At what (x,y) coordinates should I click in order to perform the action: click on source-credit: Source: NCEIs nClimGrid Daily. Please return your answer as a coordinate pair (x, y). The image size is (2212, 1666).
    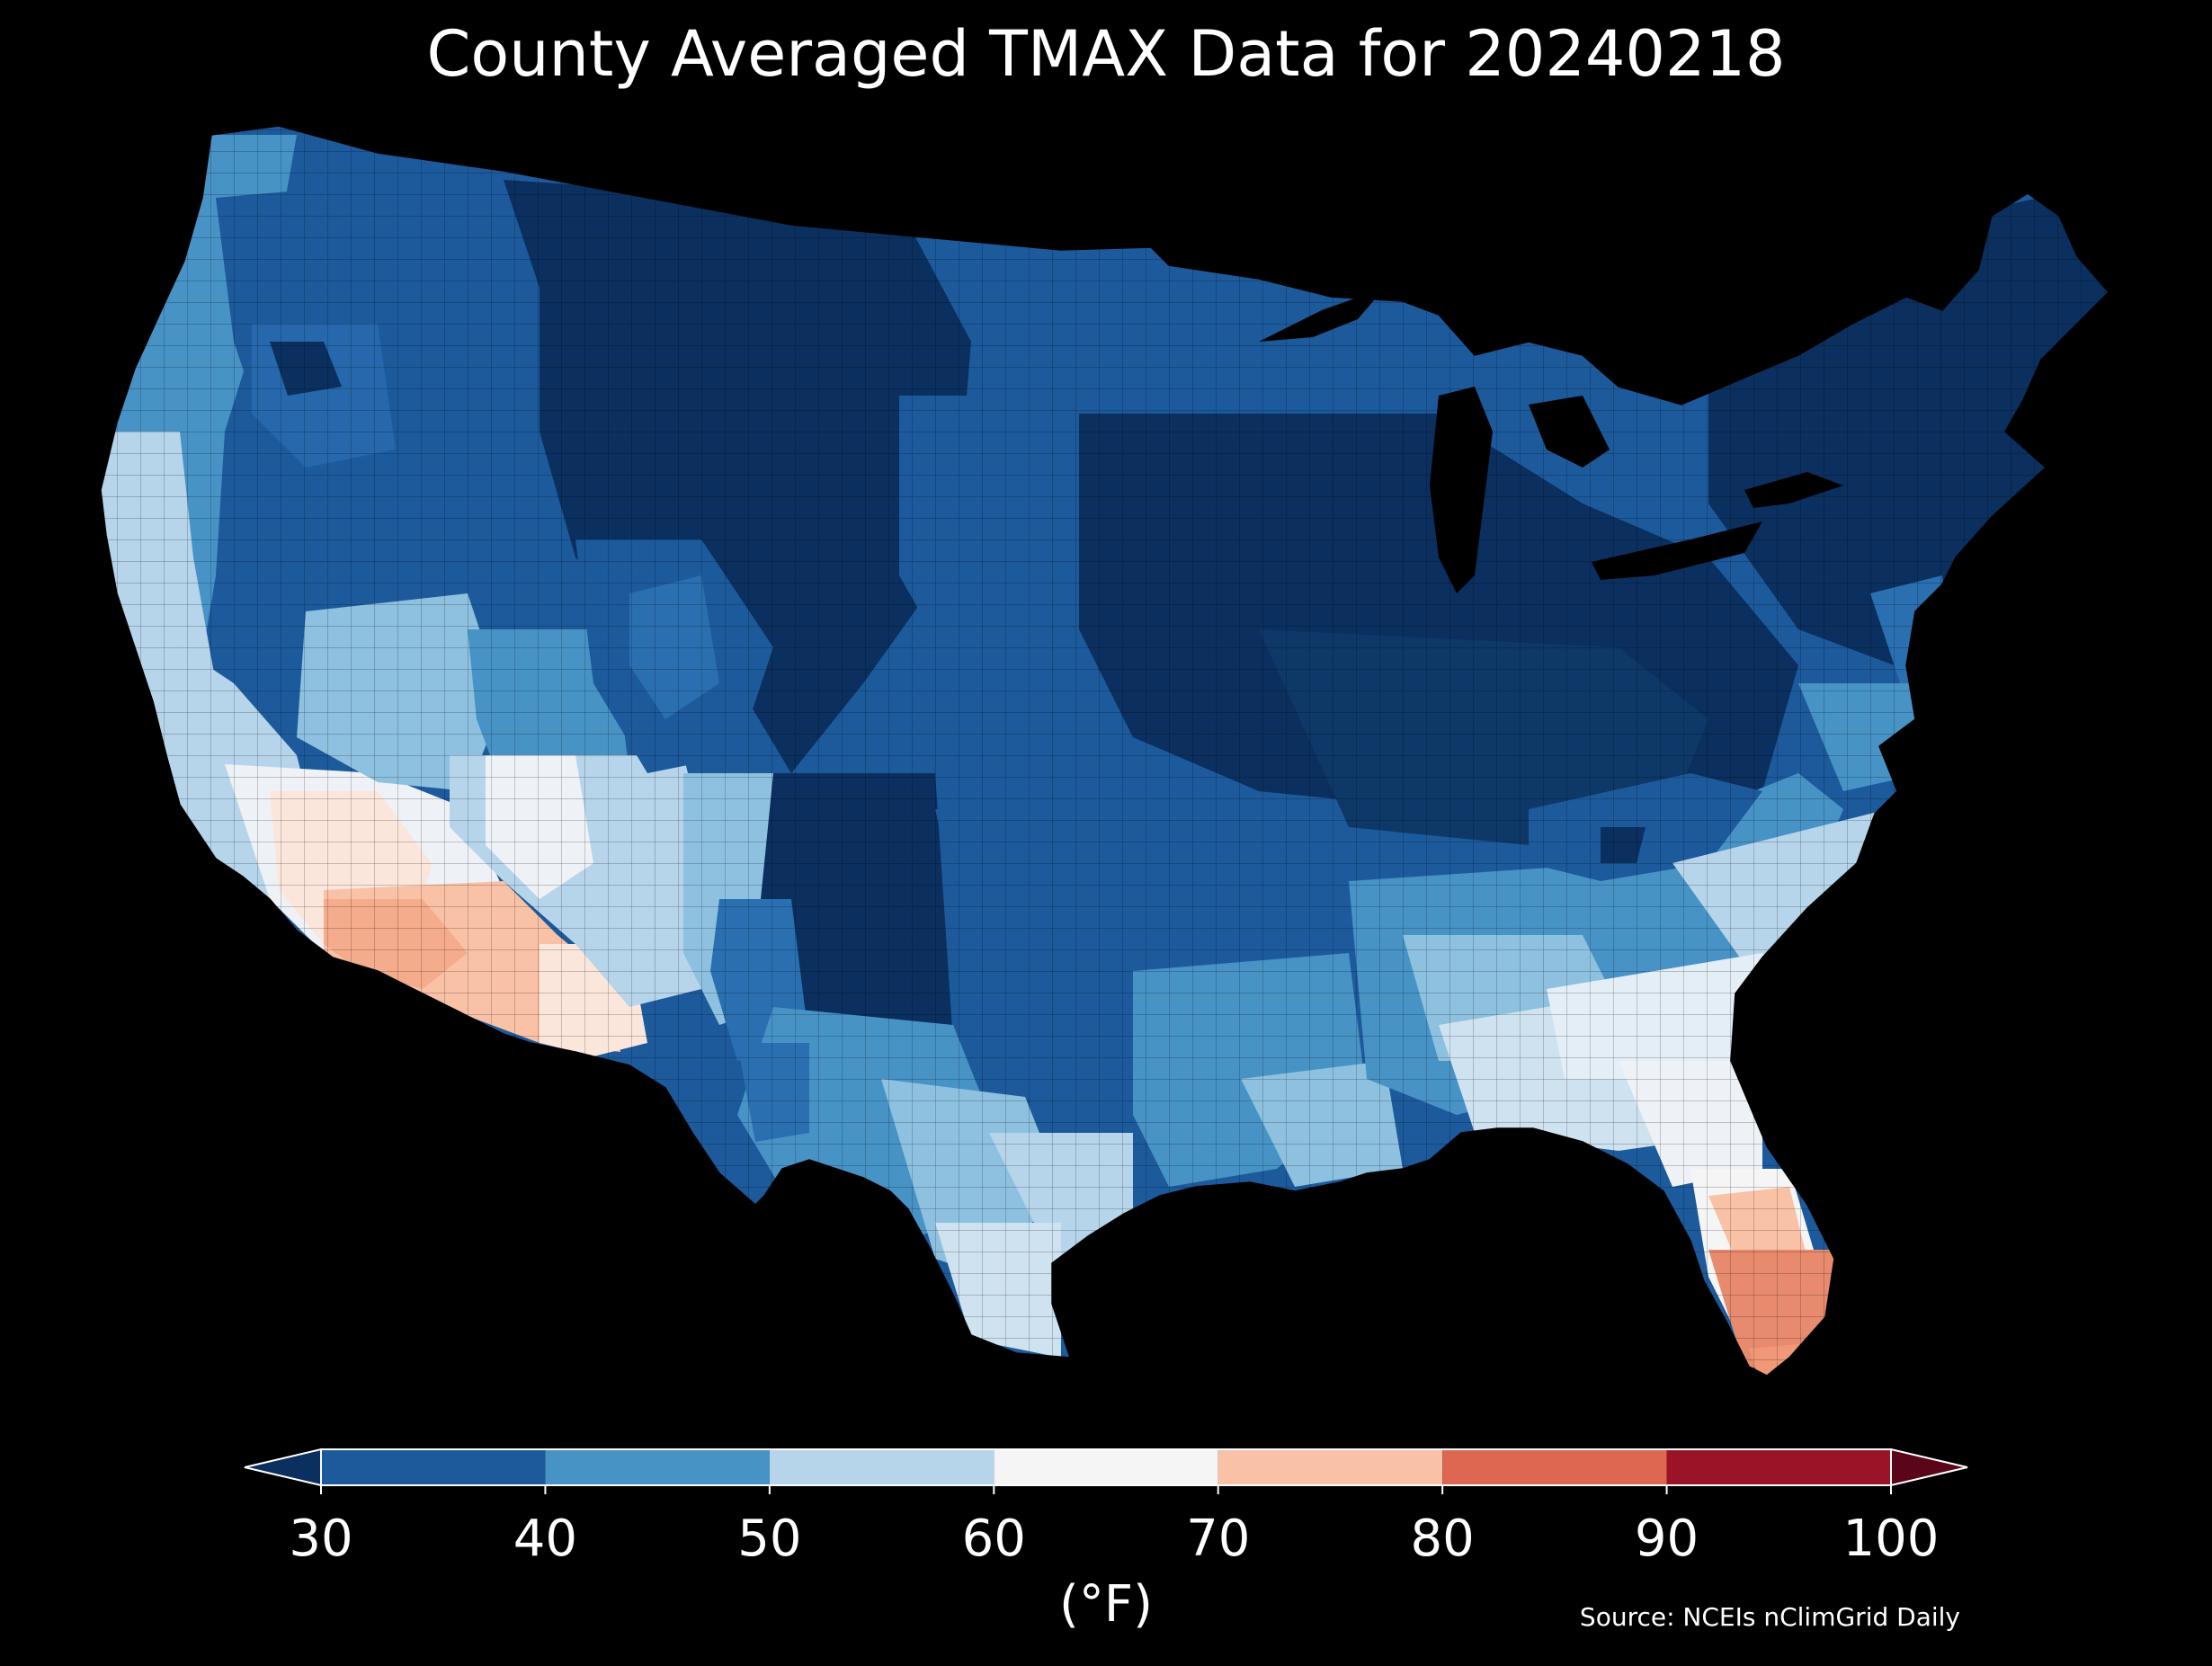
    Looking at the image, I should click on (1769, 1617).